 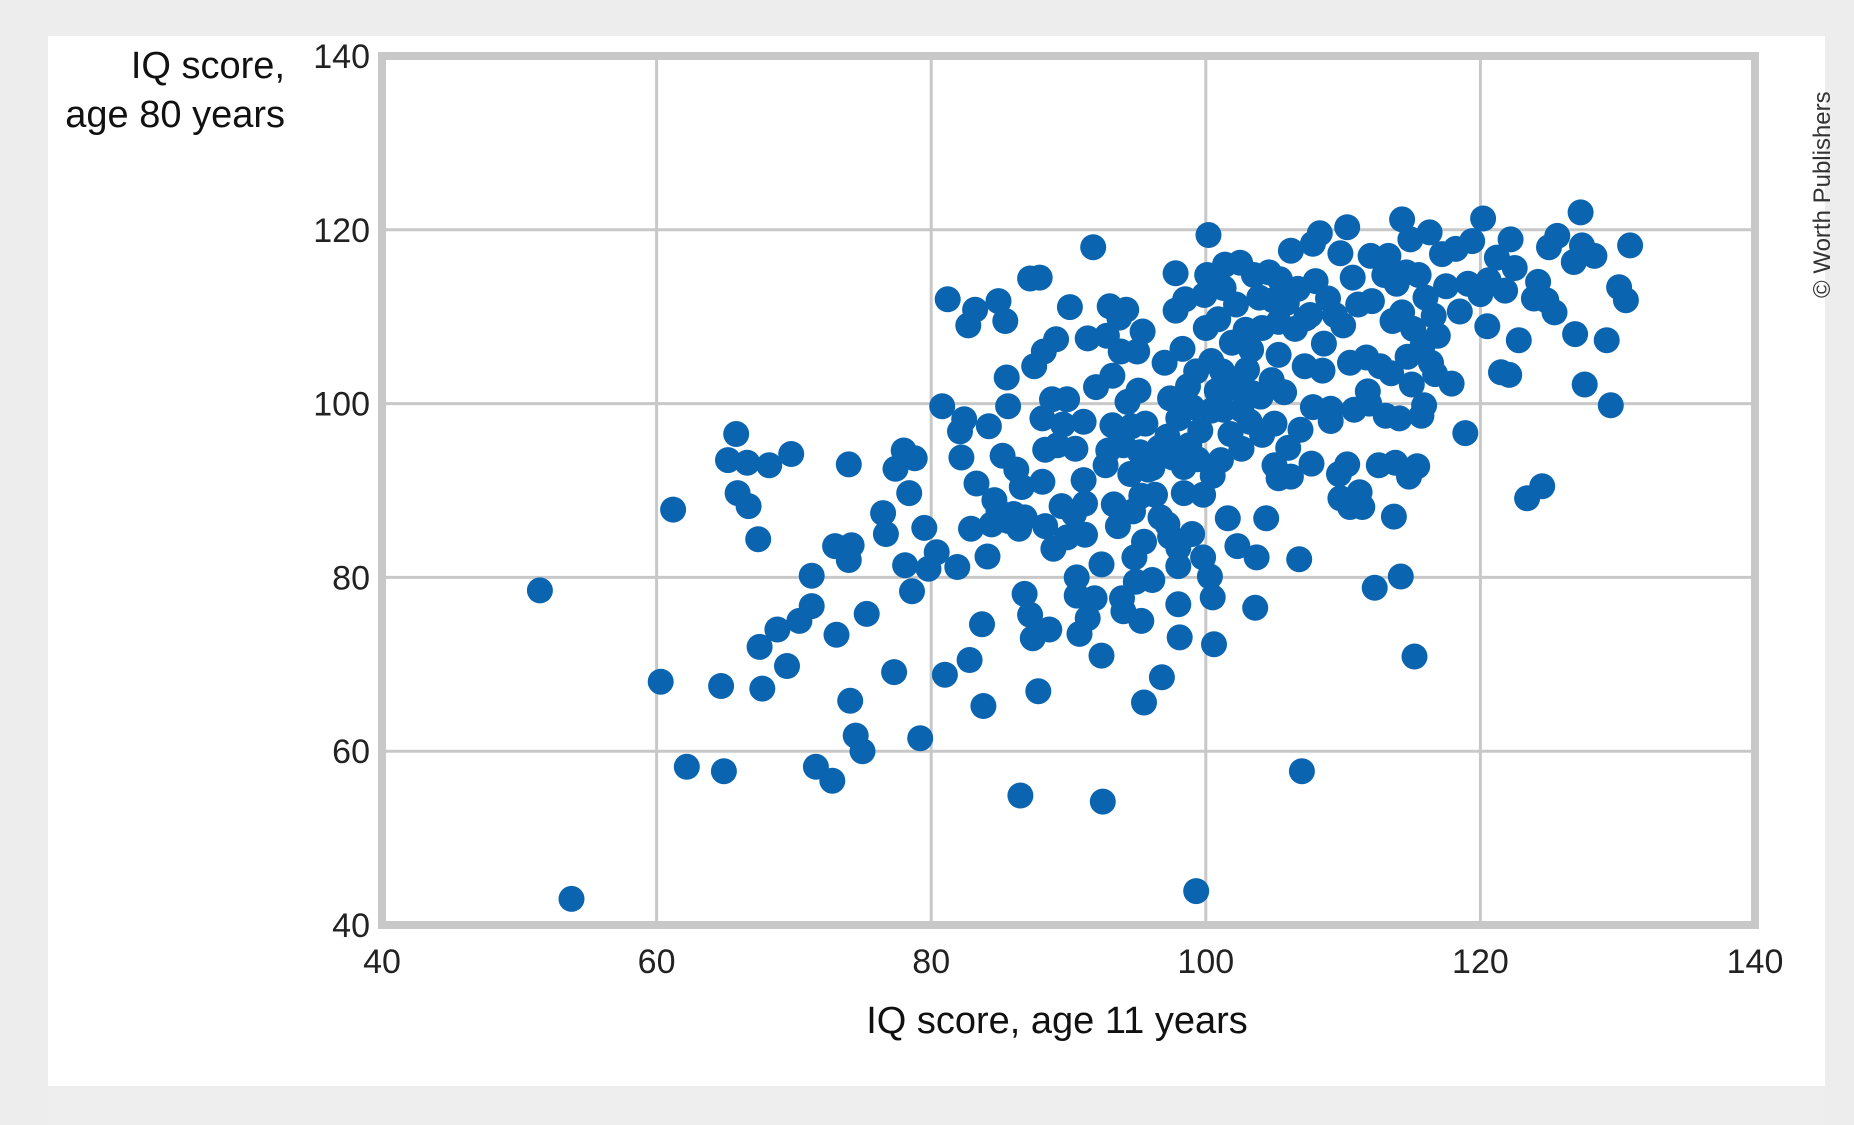 I want to click on copyright-credit: © Worth Publishers, so click(x=1822, y=194).